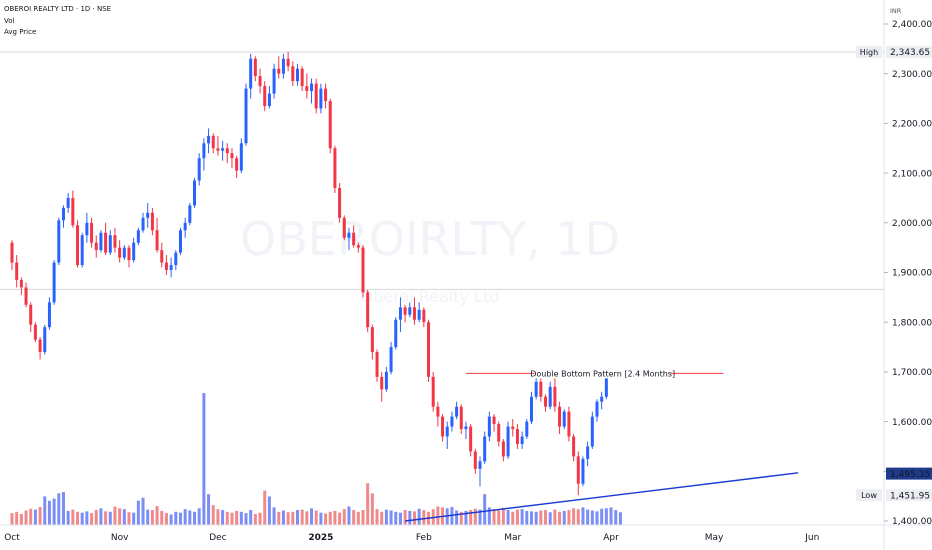 The height and width of the screenshot is (550, 932). Describe the element at coordinates (512, 538) in the screenshot. I see `x-tick-label-mar: Mar` at that location.